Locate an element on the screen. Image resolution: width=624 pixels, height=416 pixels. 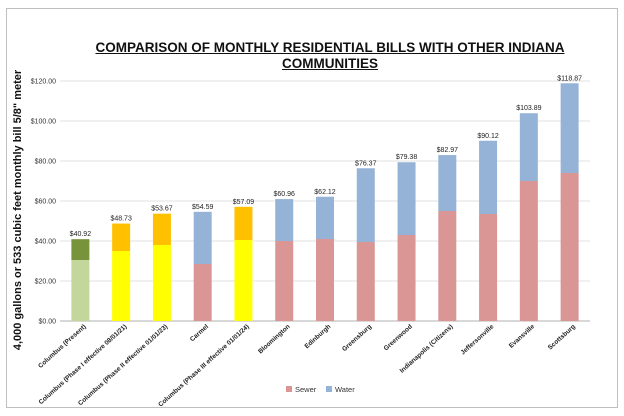
total-label: $57.09 is located at coordinates (244, 202).